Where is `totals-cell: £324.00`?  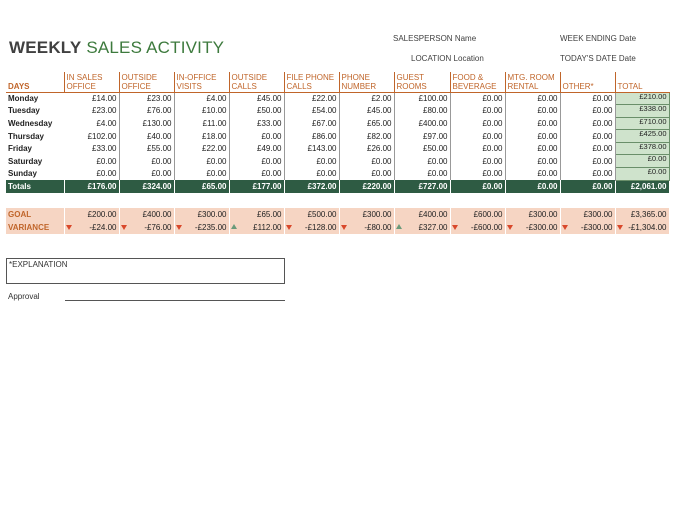 totals-cell: £324.00 is located at coordinates (147, 187).